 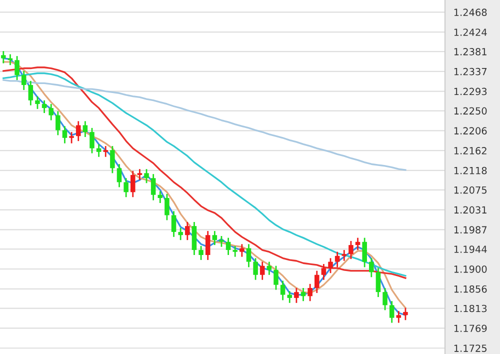 I want to click on y-tick-label: 1.1900, so click(x=470, y=269).